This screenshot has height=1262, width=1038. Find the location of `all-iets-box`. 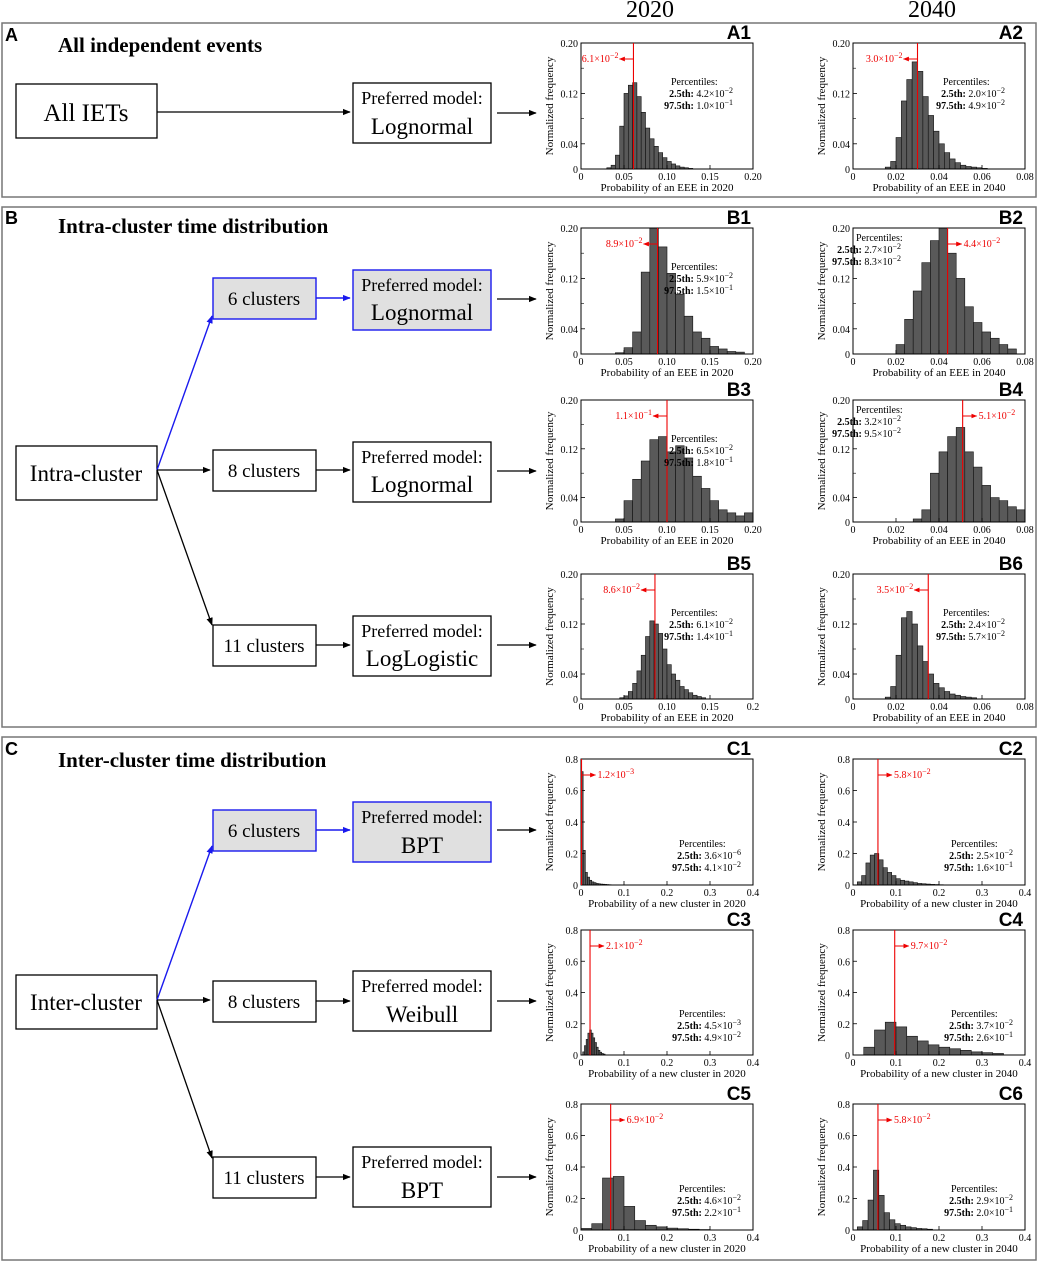

all-iets-box is located at coordinates (86, 111).